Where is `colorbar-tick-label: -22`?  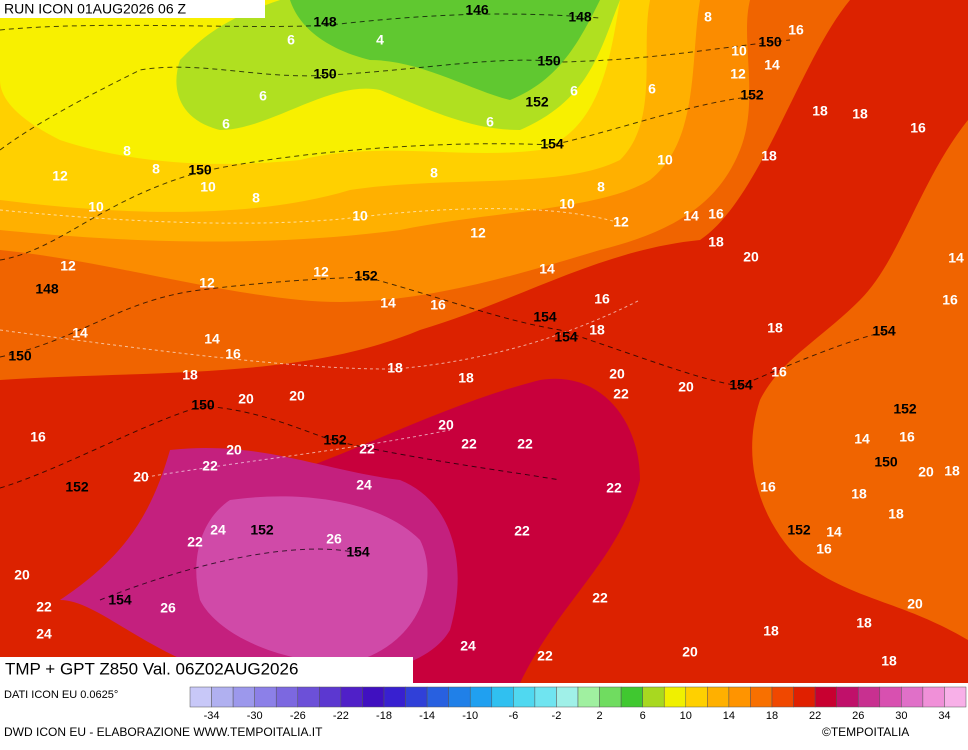
colorbar-tick-label: -22 is located at coordinates (341, 716).